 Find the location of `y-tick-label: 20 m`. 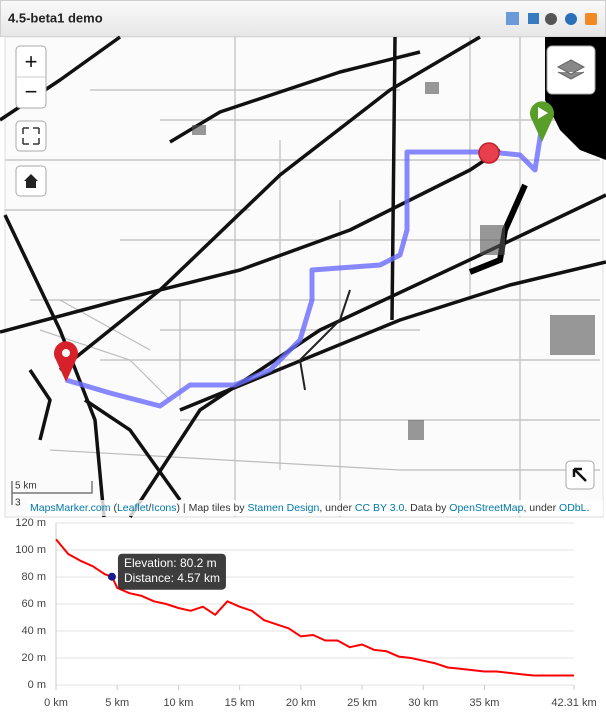

y-tick-label: 20 m is located at coordinates (34, 658).